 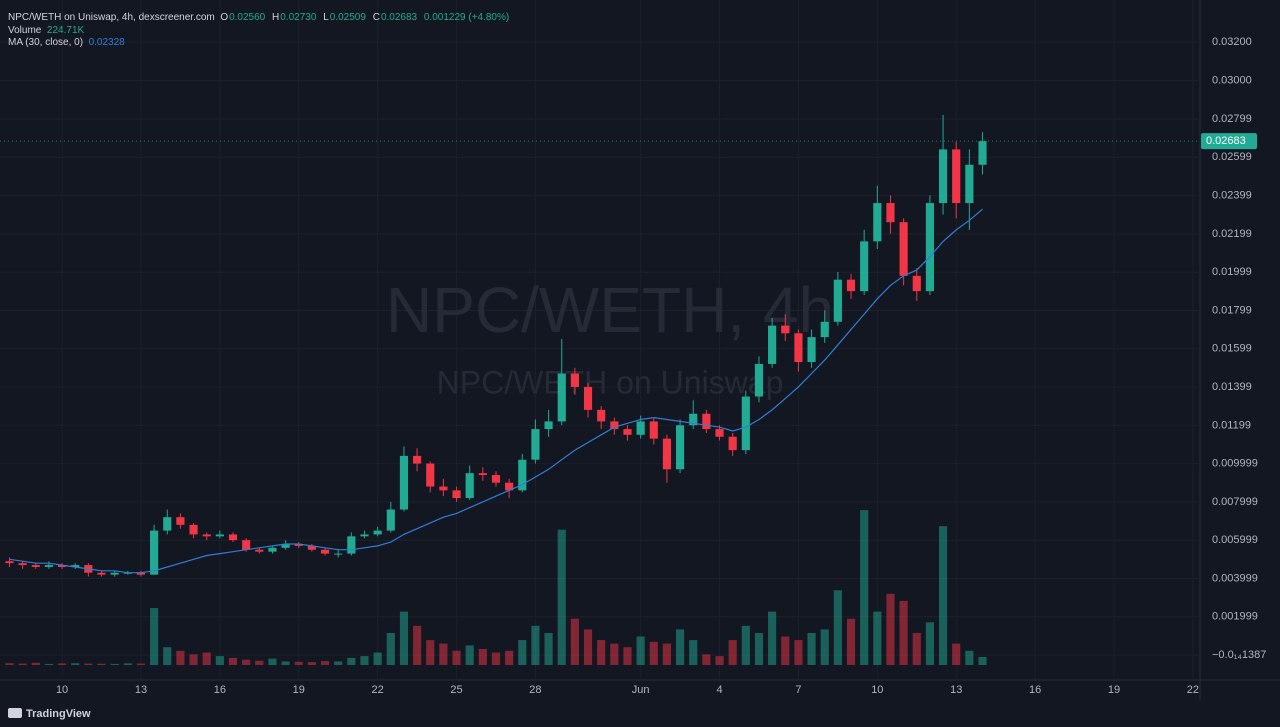 I want to click on y-tick-label: 0.005999, so click(x=1235, y=540).